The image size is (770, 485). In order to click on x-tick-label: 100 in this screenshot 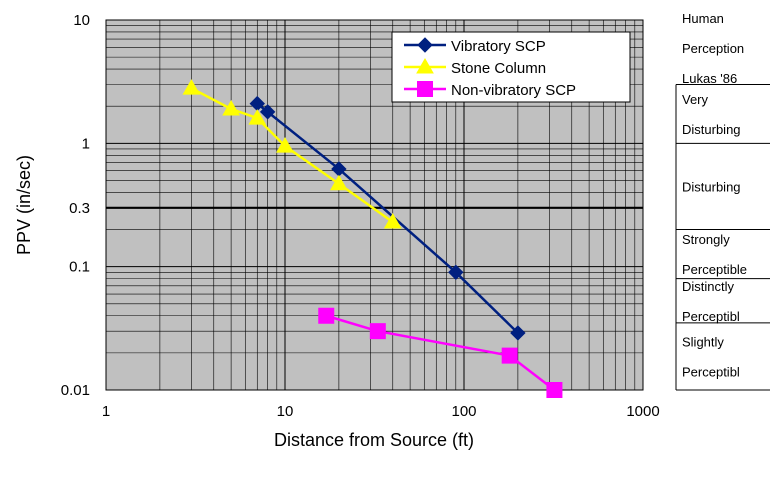, I will do `click(463, 411)`.